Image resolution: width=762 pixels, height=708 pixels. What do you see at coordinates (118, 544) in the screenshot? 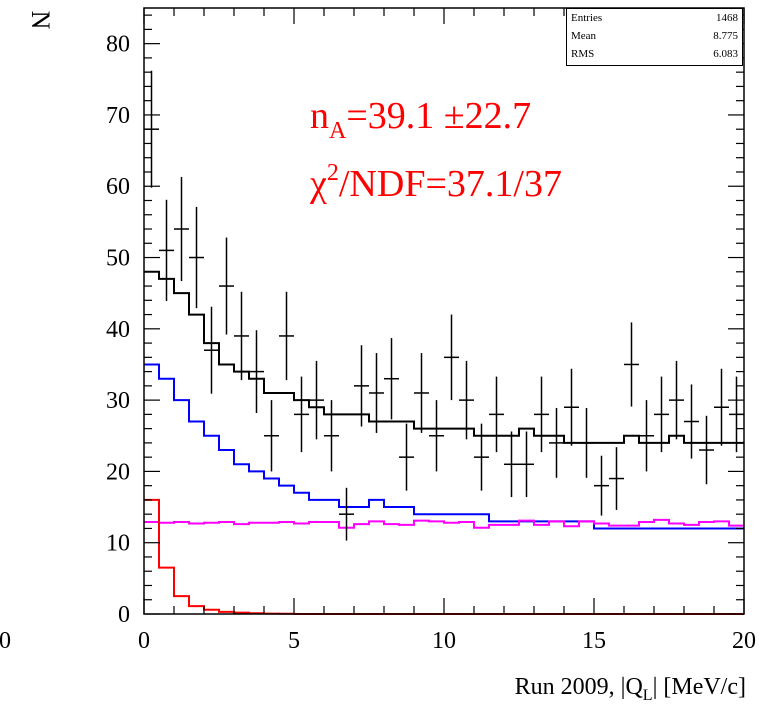
I see `y-tick-label: 10` at bounding box center [118, 544].